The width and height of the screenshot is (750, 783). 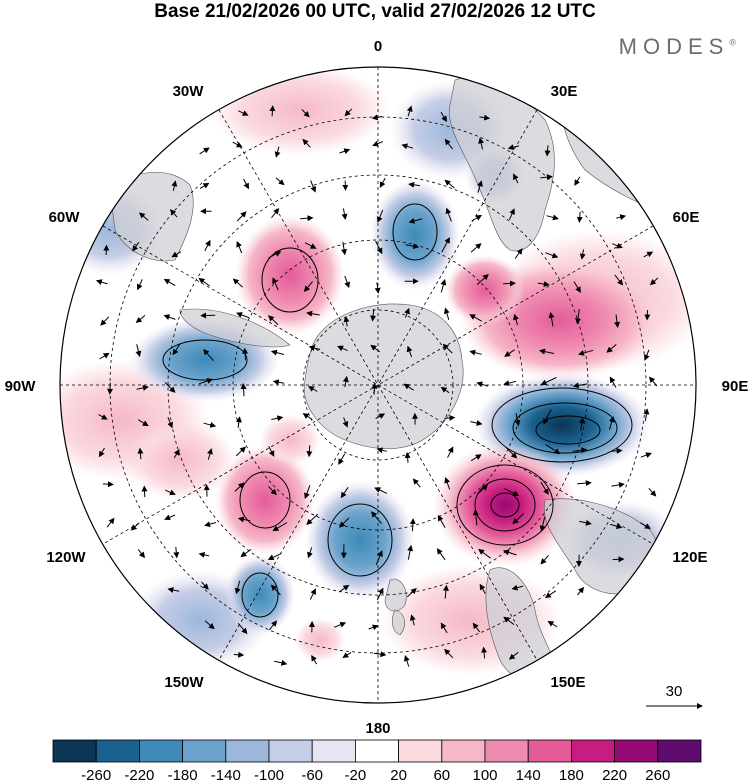 I want to click on lon-label-30w: 30W, so click(x=189, y=91).